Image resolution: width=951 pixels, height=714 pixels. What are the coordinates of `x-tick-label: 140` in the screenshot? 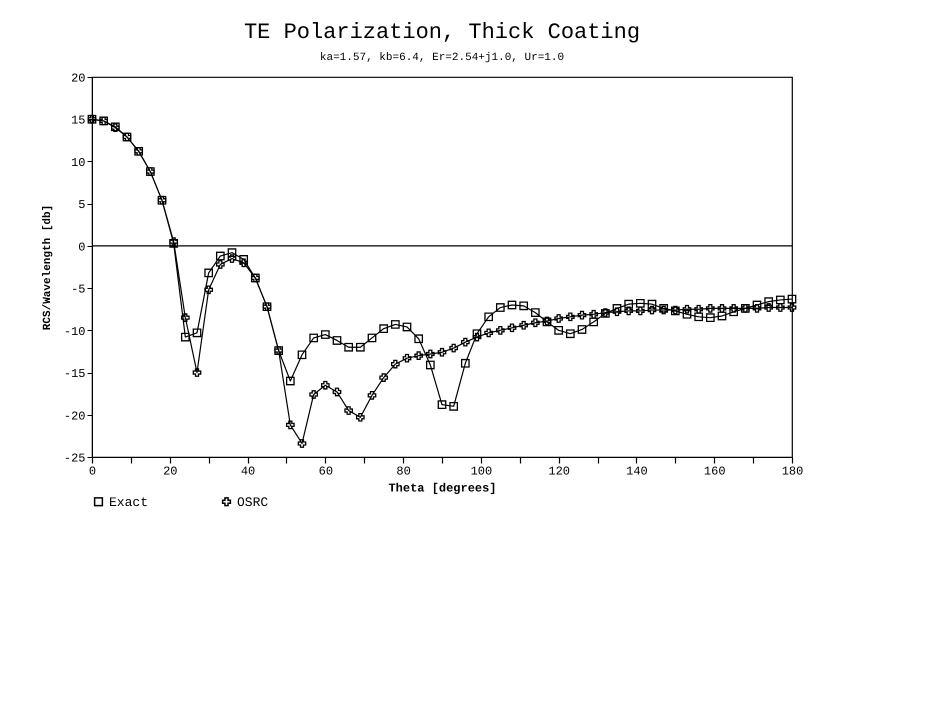 It's located at (637, 471).